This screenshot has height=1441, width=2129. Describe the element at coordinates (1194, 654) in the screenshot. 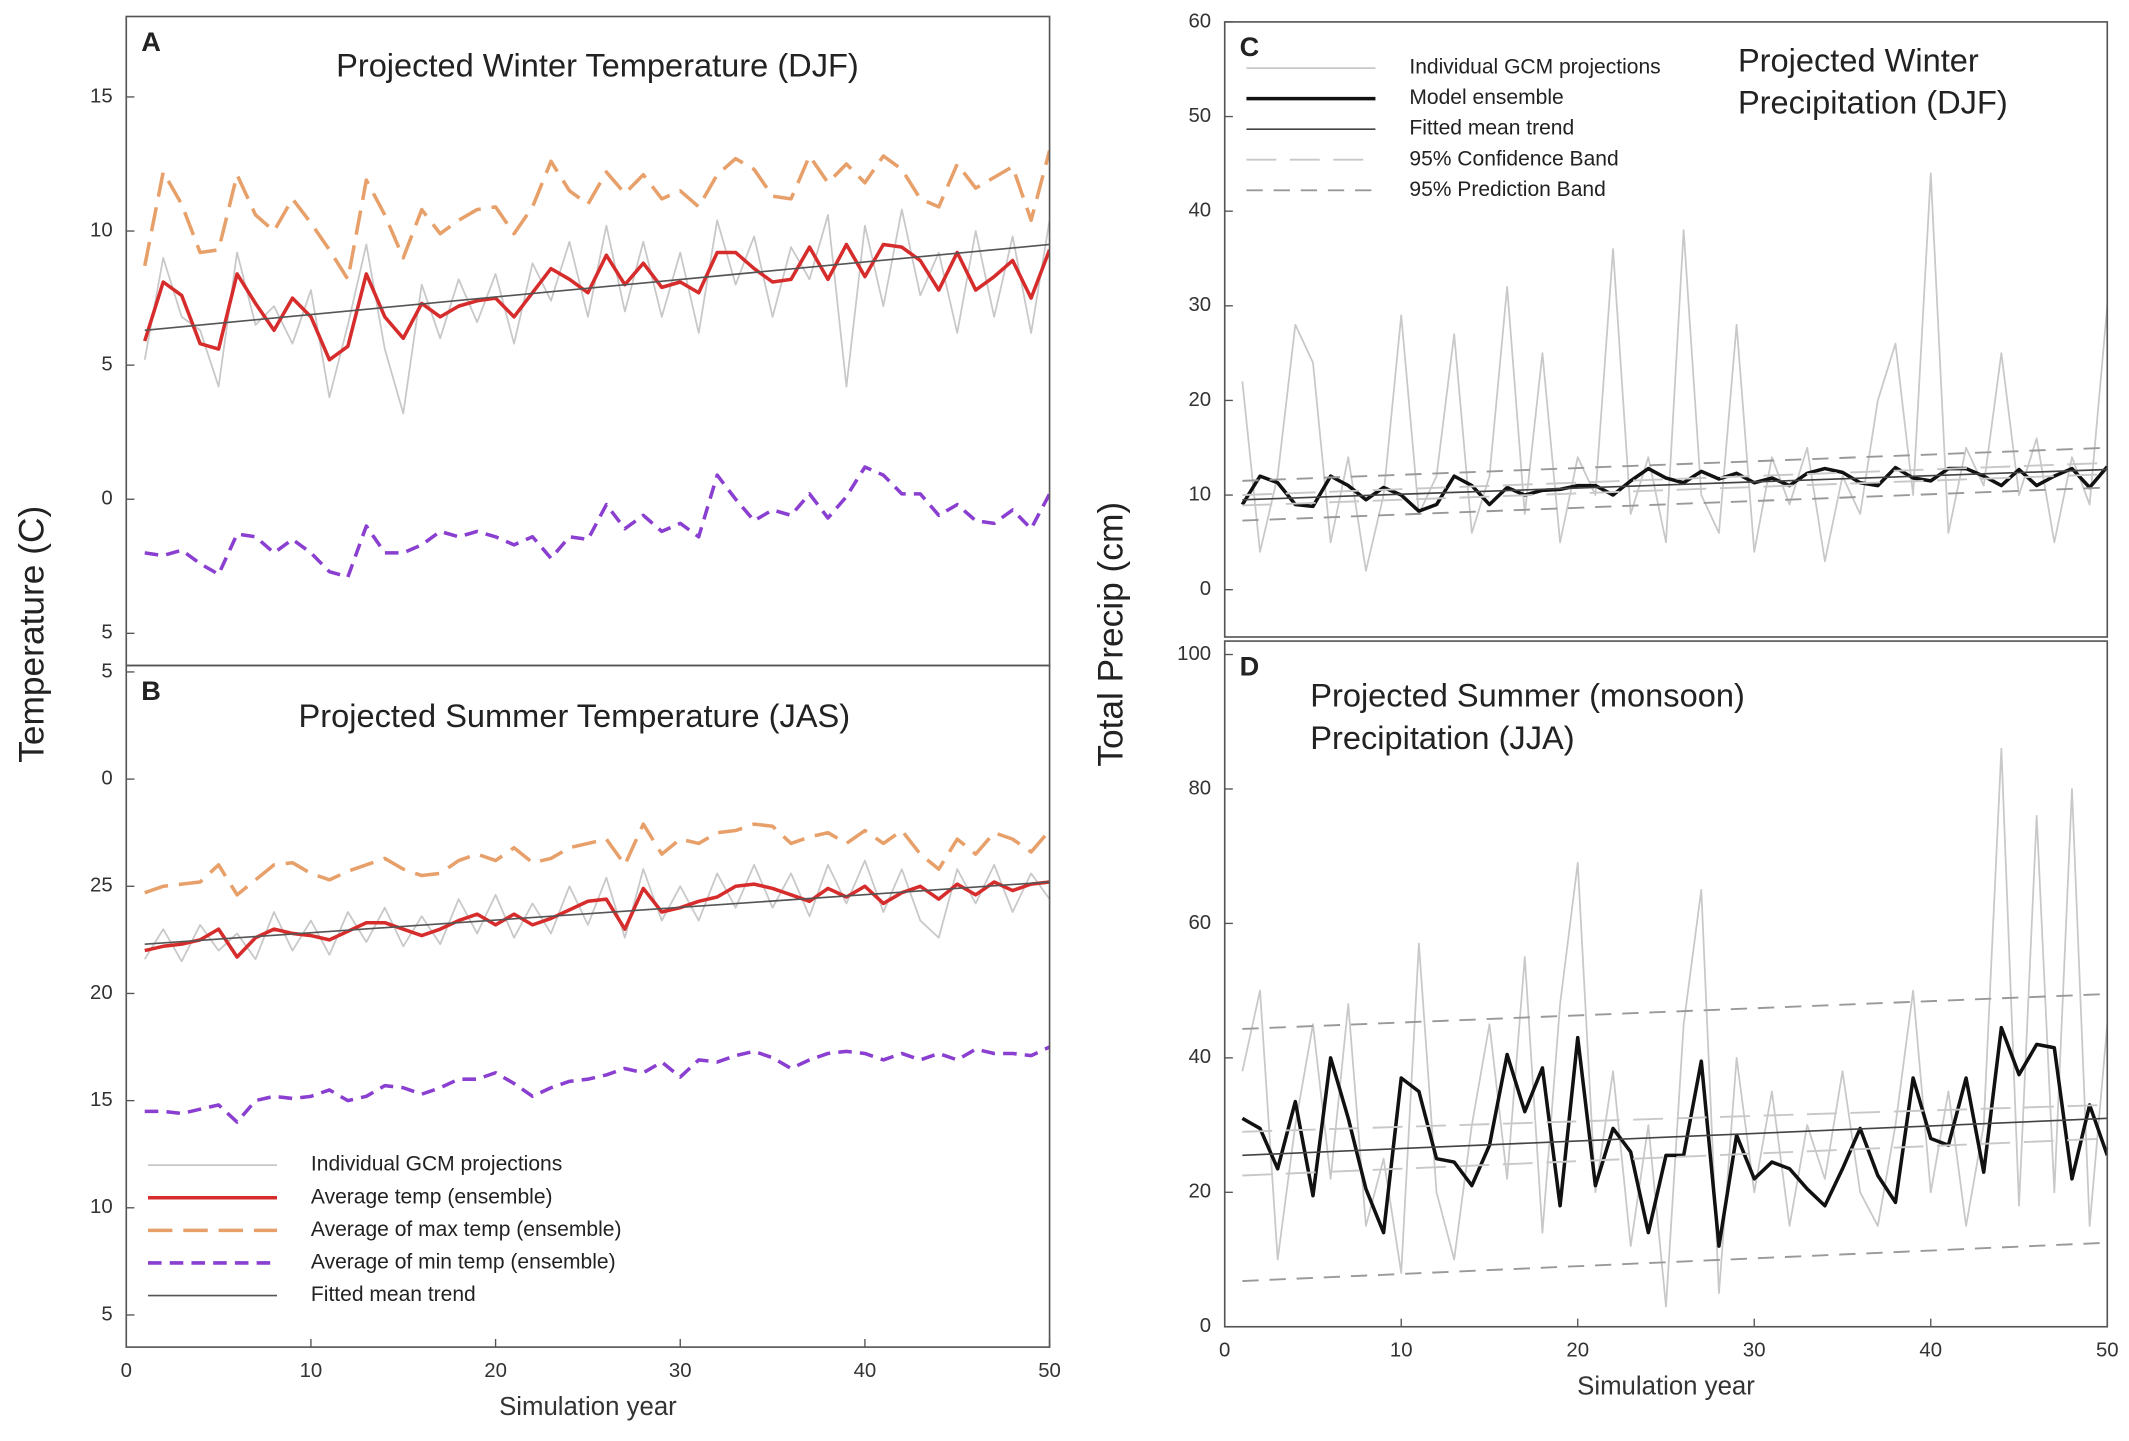

I see `y-tick-label: 100` at that location.